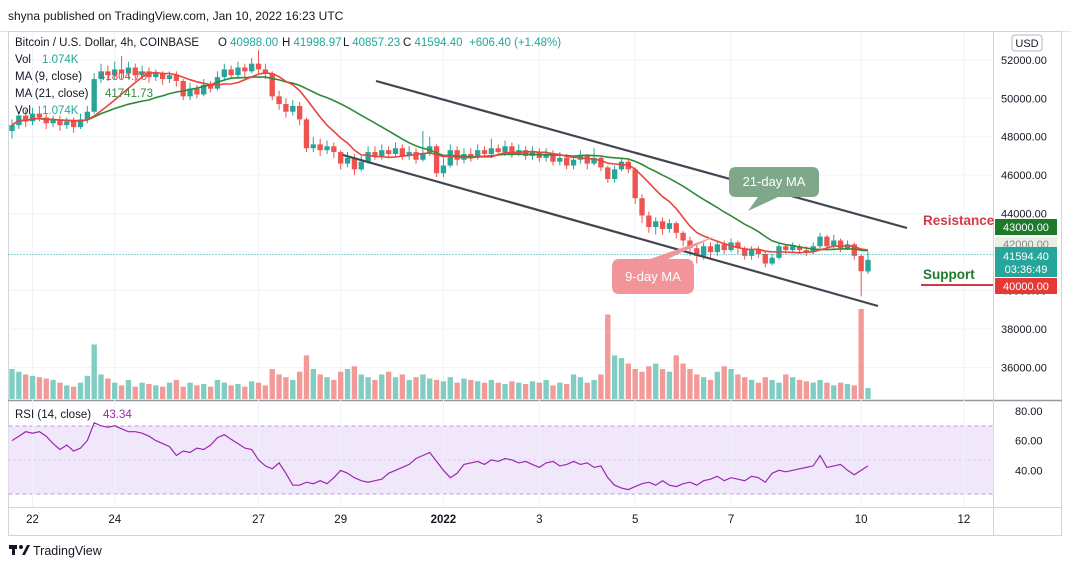  I want to click on support-price-tag, so click(1026, 286).